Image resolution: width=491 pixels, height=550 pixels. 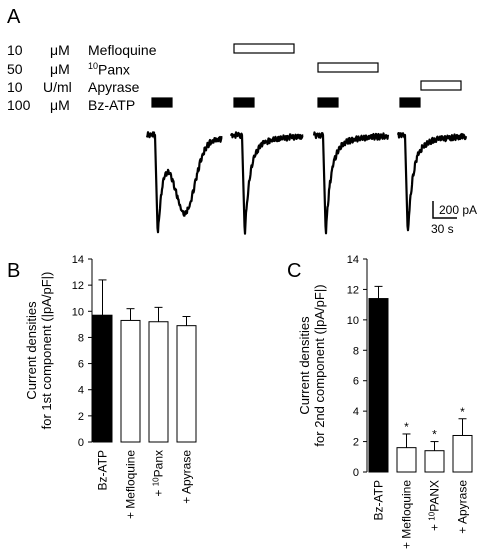 I want to click on scale-bar, so click(x=444, y=210).